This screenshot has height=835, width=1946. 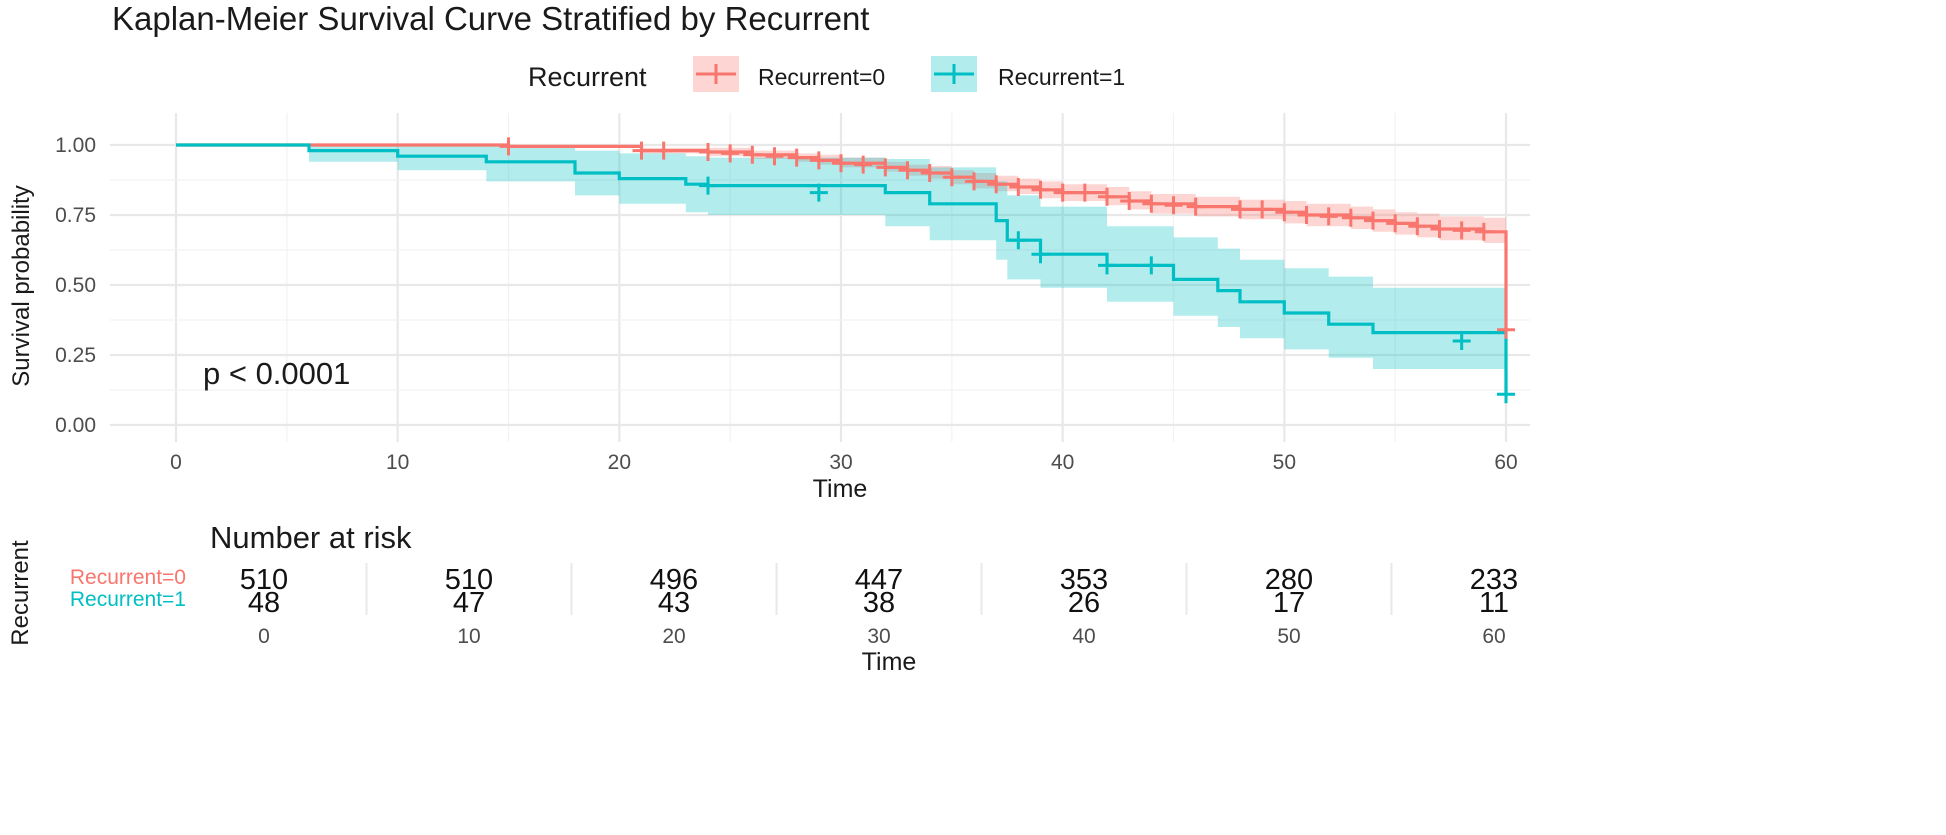 I want to click on risk-row-label-recurrent-0: Recurrent=0, so click(x=128, y=577).